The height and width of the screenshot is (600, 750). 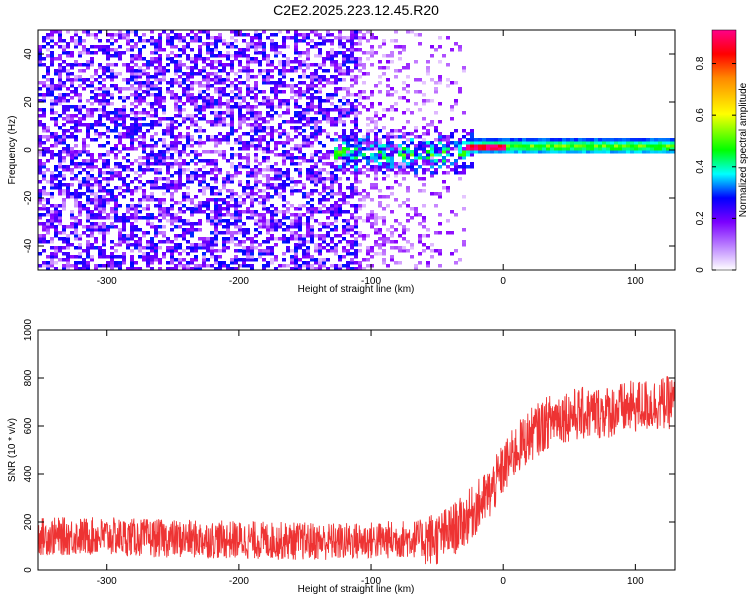 What do you see at coordinates (356, 10) in the screenshot?
I see `figure-title: C2E2.2025.223.12.45.R20` at bounding box center [356, 10].